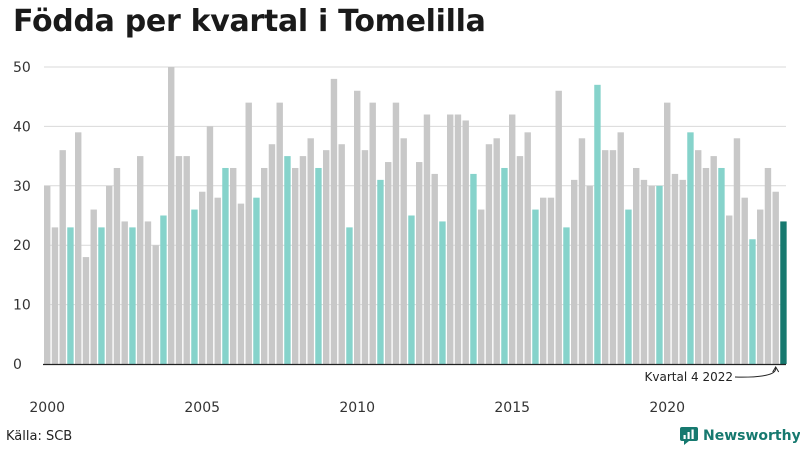 The image size is (800, 450). What do you see at coordinates (39, 436) in the screenshot?
I see `source-label: Källa: SCB` at bounding box center [39, 436].